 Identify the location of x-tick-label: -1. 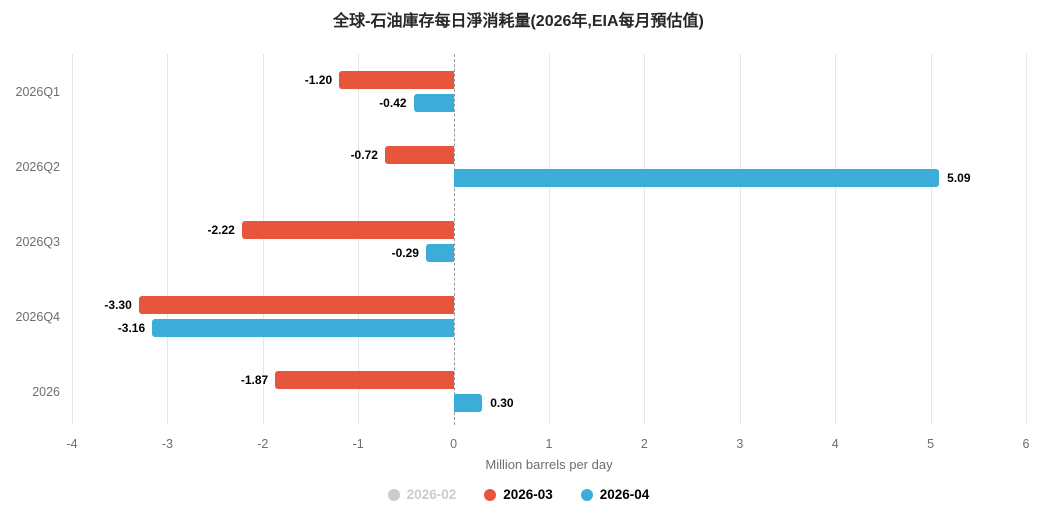
(358, 444).